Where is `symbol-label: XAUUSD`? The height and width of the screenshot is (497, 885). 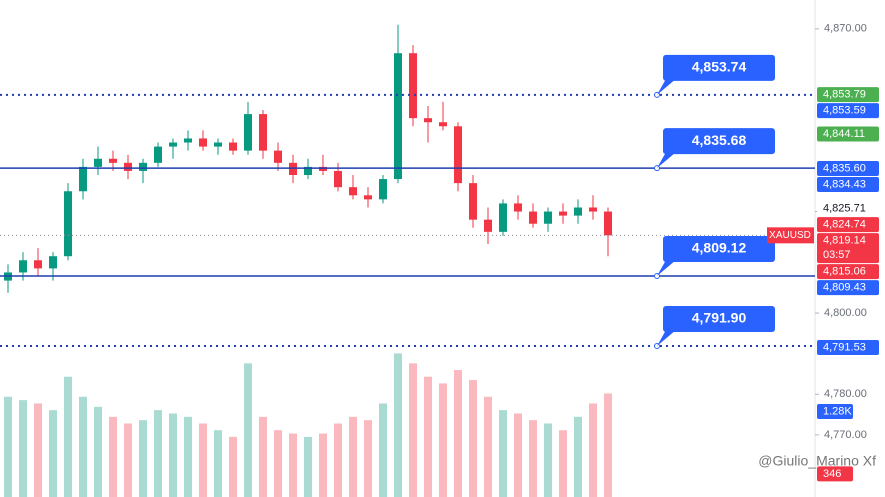
symbol-label: XAUUSD is located at coordinates (790, 235).